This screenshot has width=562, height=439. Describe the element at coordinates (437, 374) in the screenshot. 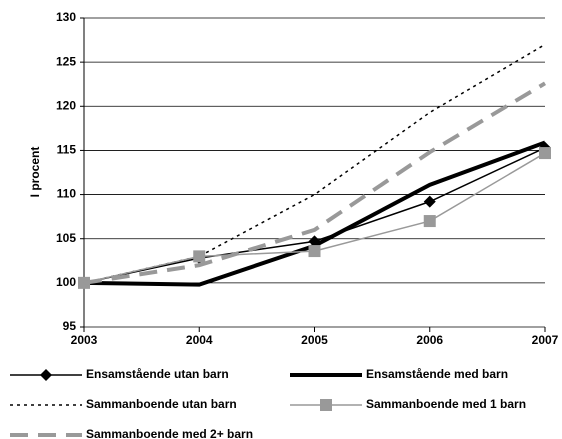

I see `legend-label: Ensamstående med barn` at that location.